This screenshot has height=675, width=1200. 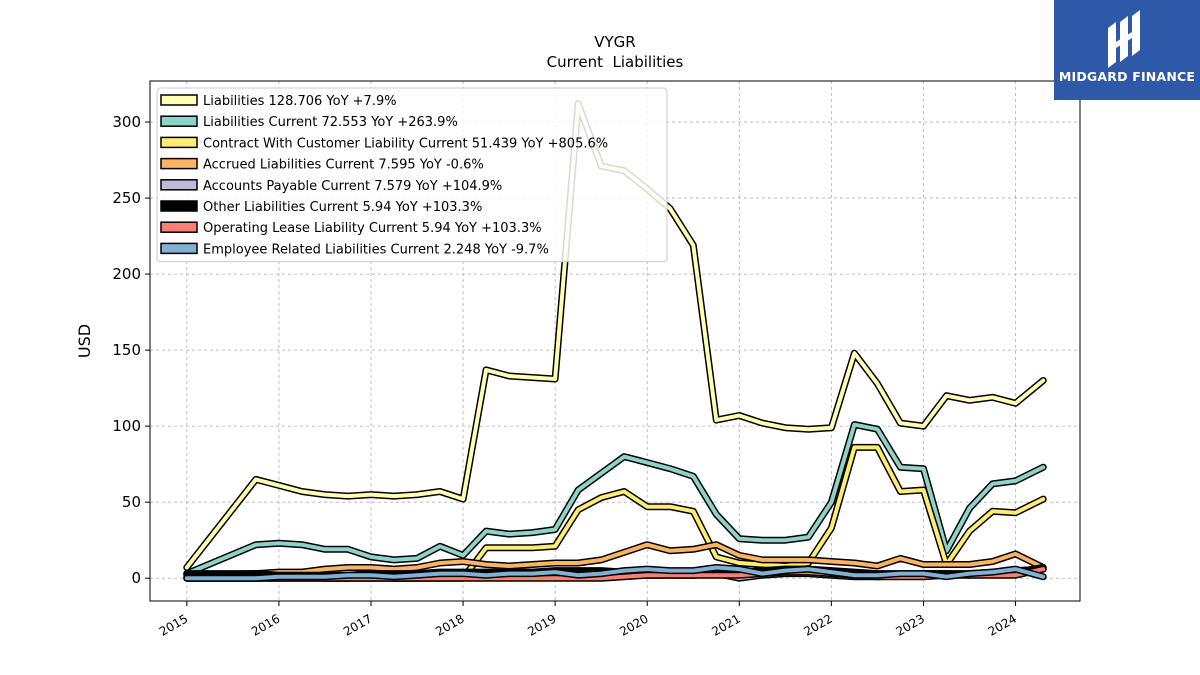 I want to click on brand-name: MIDGARD FINANCE, so click(x=1127, y=76).